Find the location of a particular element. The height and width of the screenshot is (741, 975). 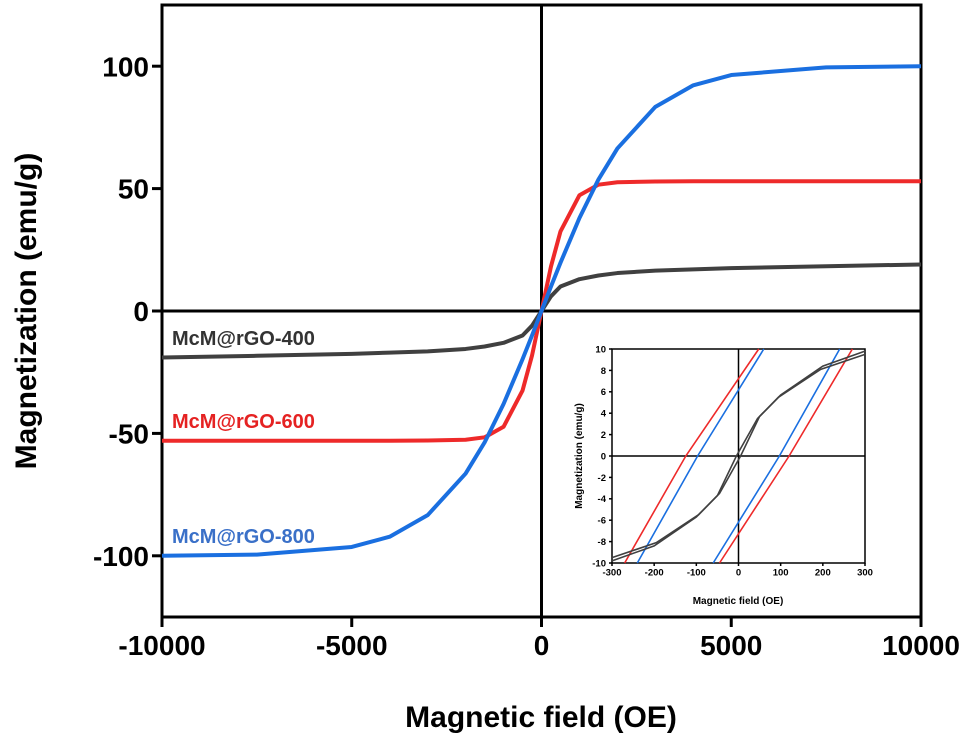

y-tick-label: 100 is located at coordinates (125, 66).